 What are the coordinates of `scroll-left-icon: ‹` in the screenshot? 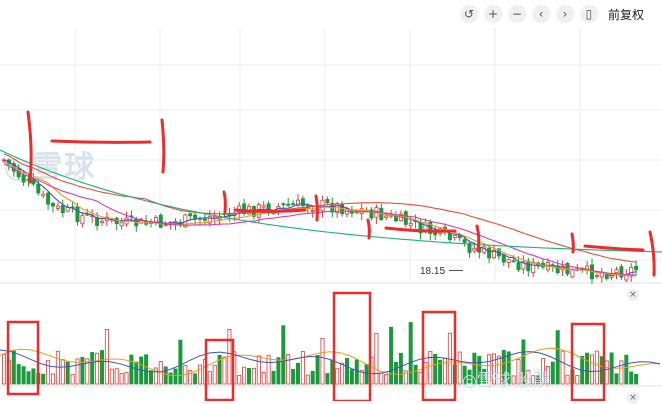 It's located at (540, 14).